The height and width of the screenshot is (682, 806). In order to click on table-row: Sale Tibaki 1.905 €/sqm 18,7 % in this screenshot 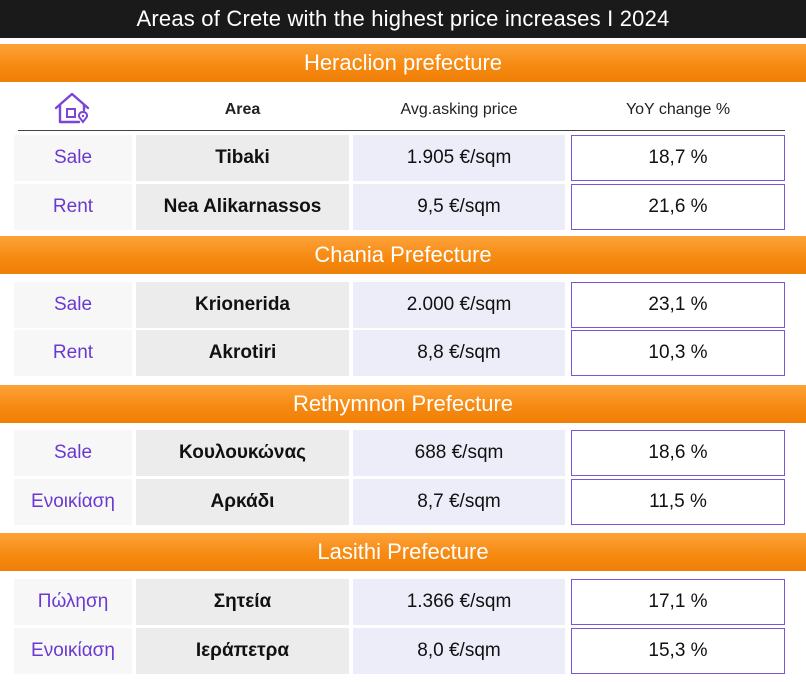, I will do `click(403, 158)`.